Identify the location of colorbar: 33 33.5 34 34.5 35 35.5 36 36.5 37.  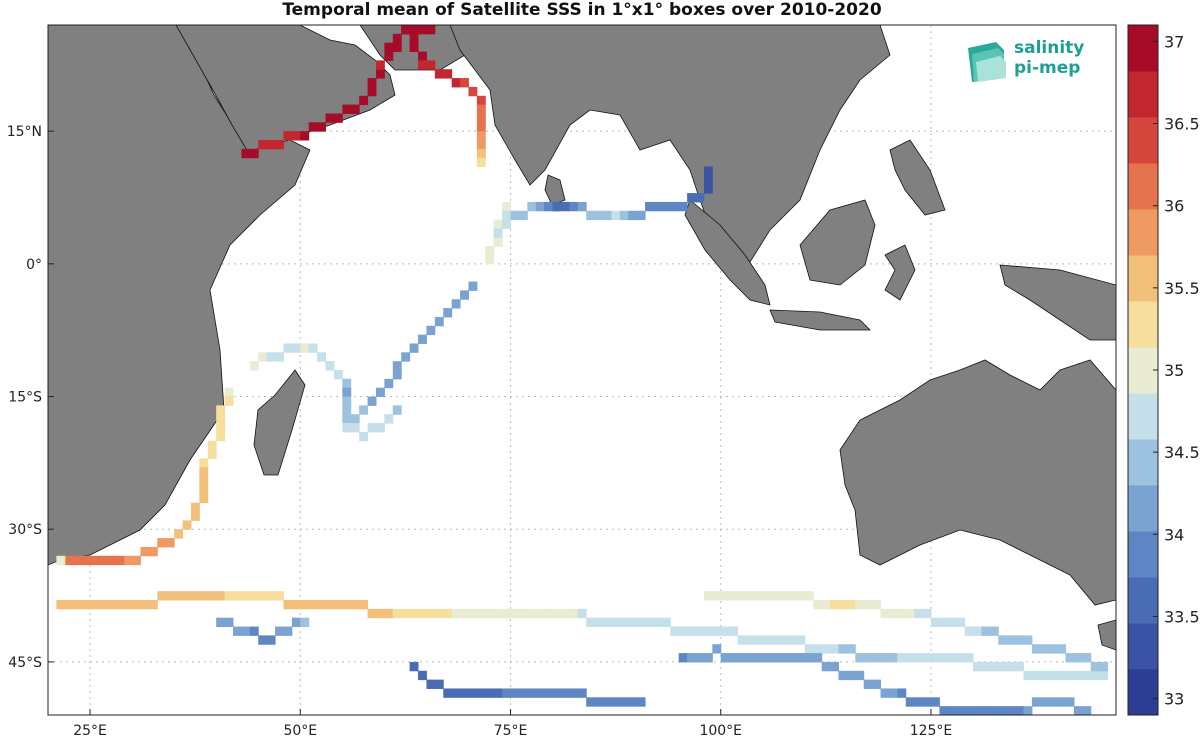
(1163, 370).